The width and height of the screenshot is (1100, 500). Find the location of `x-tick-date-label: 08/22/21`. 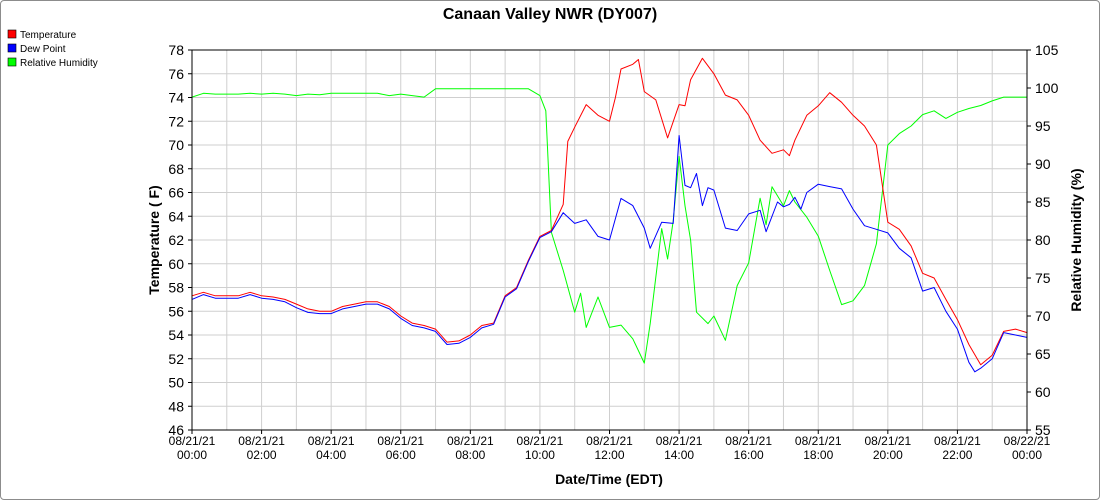

x-tick-date-label: 08/22/21 is located at coordinates (1027, 441).